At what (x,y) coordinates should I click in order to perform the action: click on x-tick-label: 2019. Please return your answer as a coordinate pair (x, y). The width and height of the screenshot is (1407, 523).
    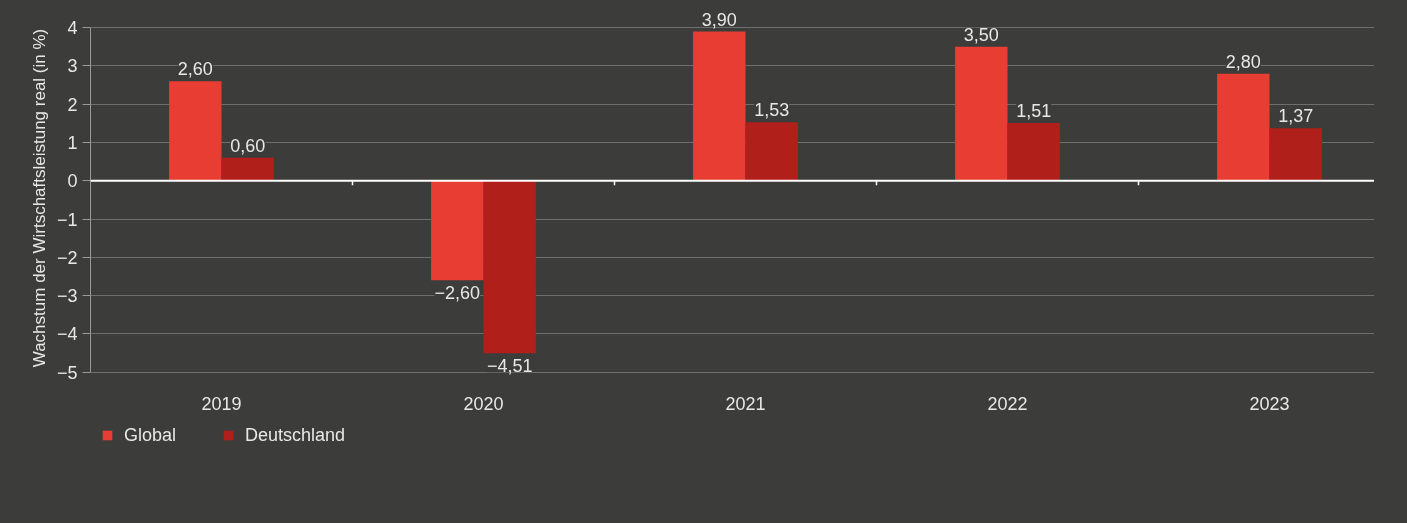
    Looking at the image, I should click on (221, 403).